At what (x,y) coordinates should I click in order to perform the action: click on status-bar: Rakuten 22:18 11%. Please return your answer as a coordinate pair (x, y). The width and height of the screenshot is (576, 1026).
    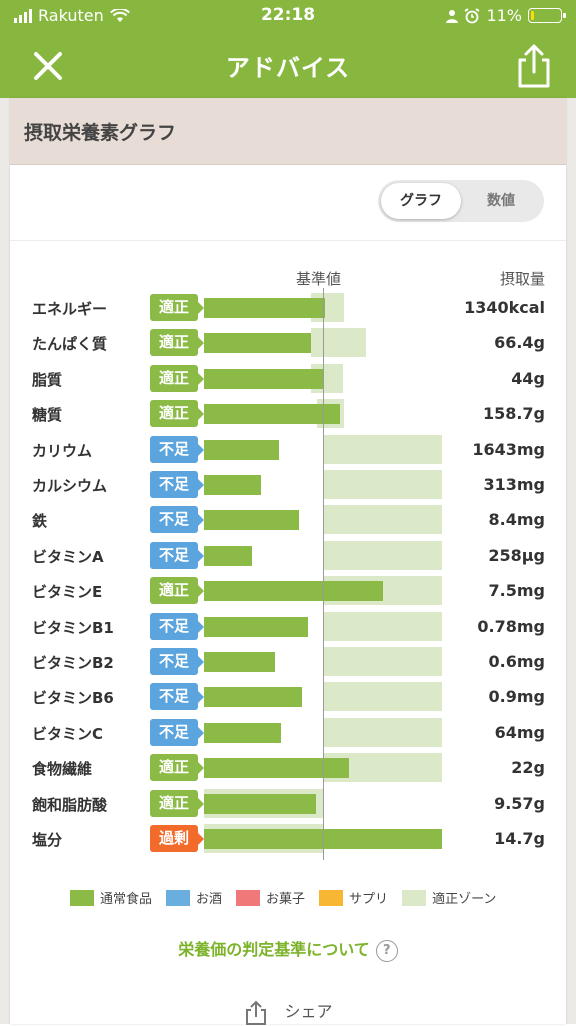
    Looking at the image, I should click on (288, 16).